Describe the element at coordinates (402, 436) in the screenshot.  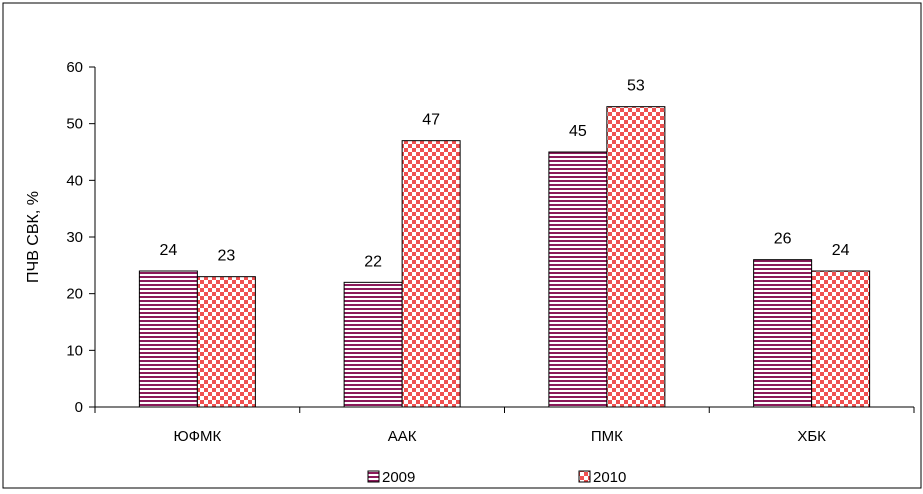
I see `x-tick-label: ААК` at that location.